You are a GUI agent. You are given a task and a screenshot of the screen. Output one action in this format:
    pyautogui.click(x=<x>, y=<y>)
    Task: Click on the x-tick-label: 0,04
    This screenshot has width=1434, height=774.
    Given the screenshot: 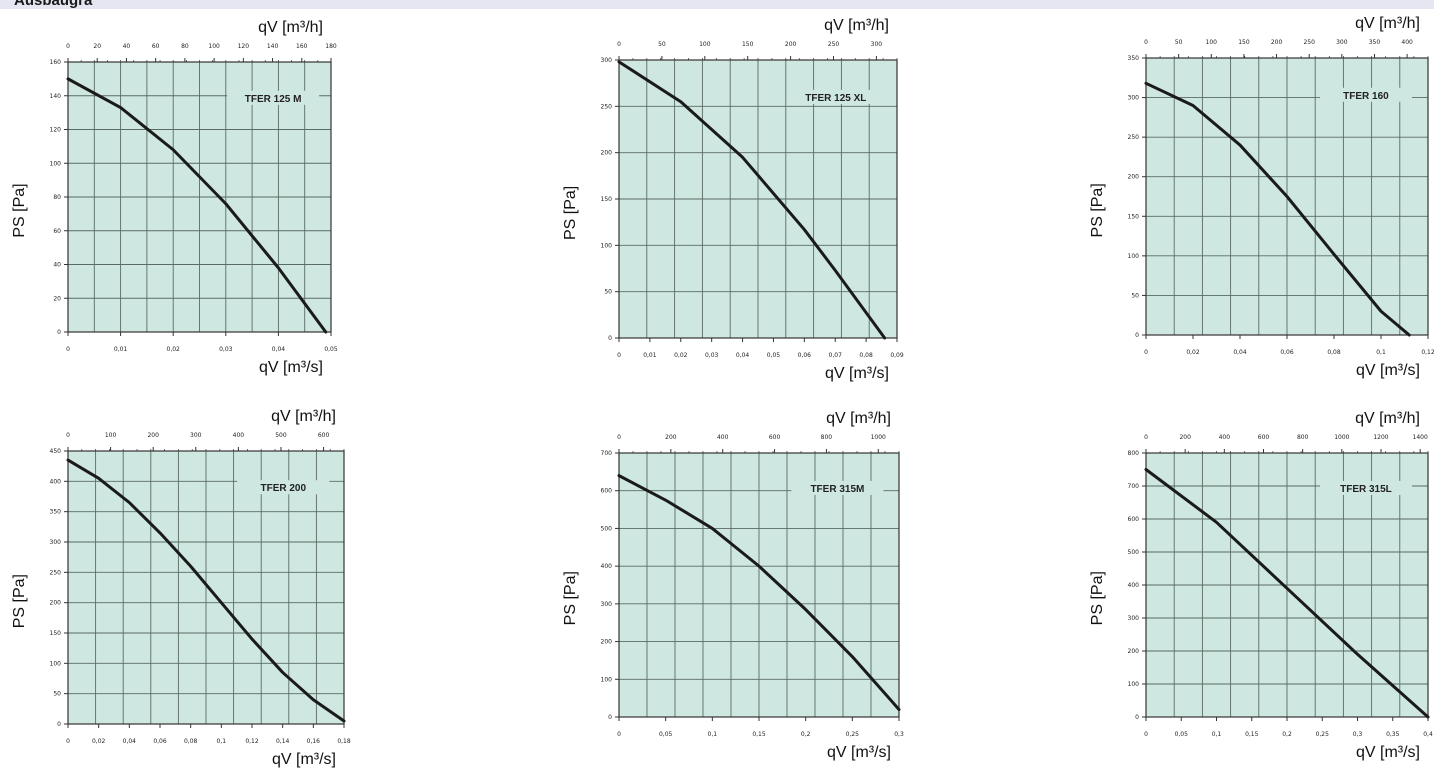 What is the action you would take?
    pyautogui.click(x=743, y=355)
    